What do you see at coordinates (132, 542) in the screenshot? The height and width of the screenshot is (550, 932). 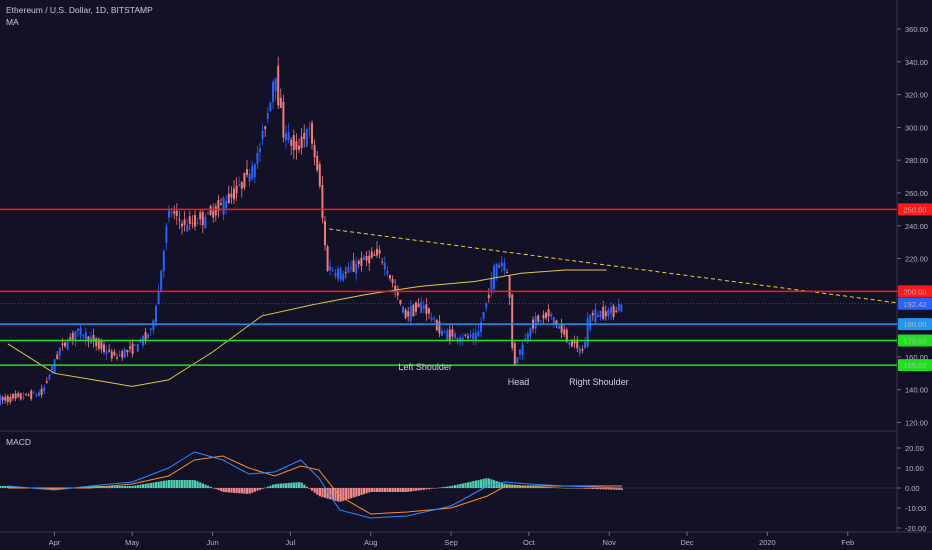 I see `x-tick-label: May` at bounding box center [132, 542].